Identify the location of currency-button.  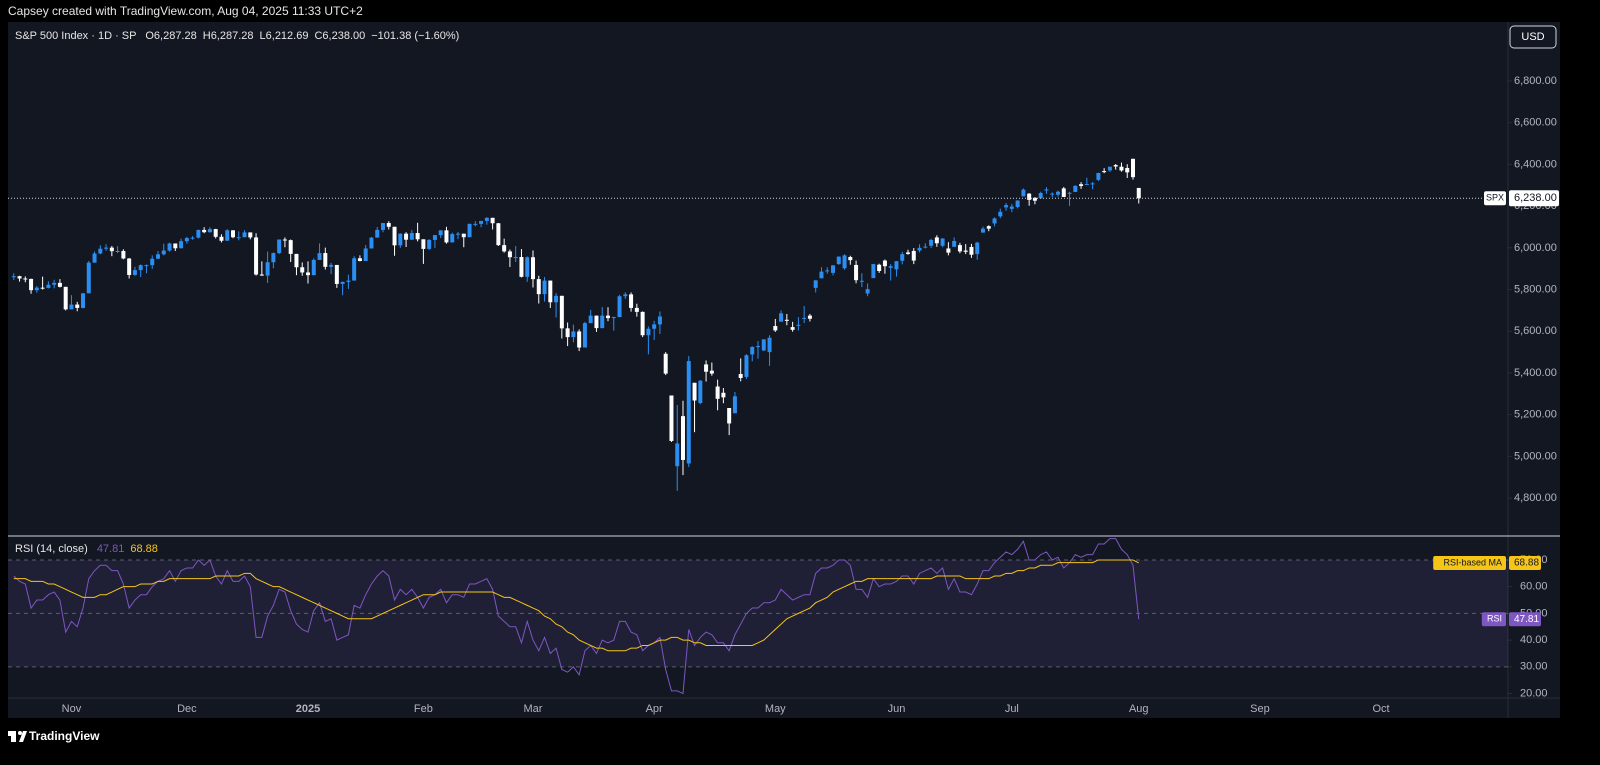
(1533, 37).